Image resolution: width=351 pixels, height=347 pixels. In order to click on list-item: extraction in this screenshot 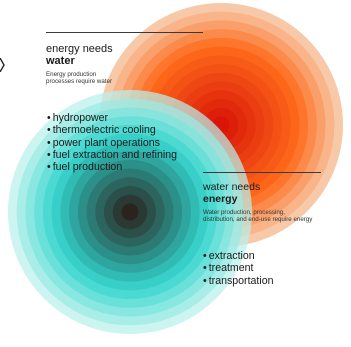, I will do `click(238, 256)`.